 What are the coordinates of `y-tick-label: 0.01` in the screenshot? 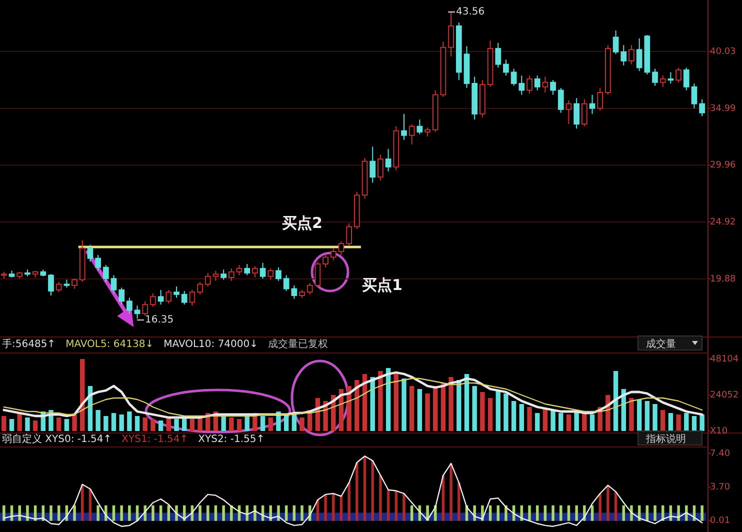 It's located at (720, 521).